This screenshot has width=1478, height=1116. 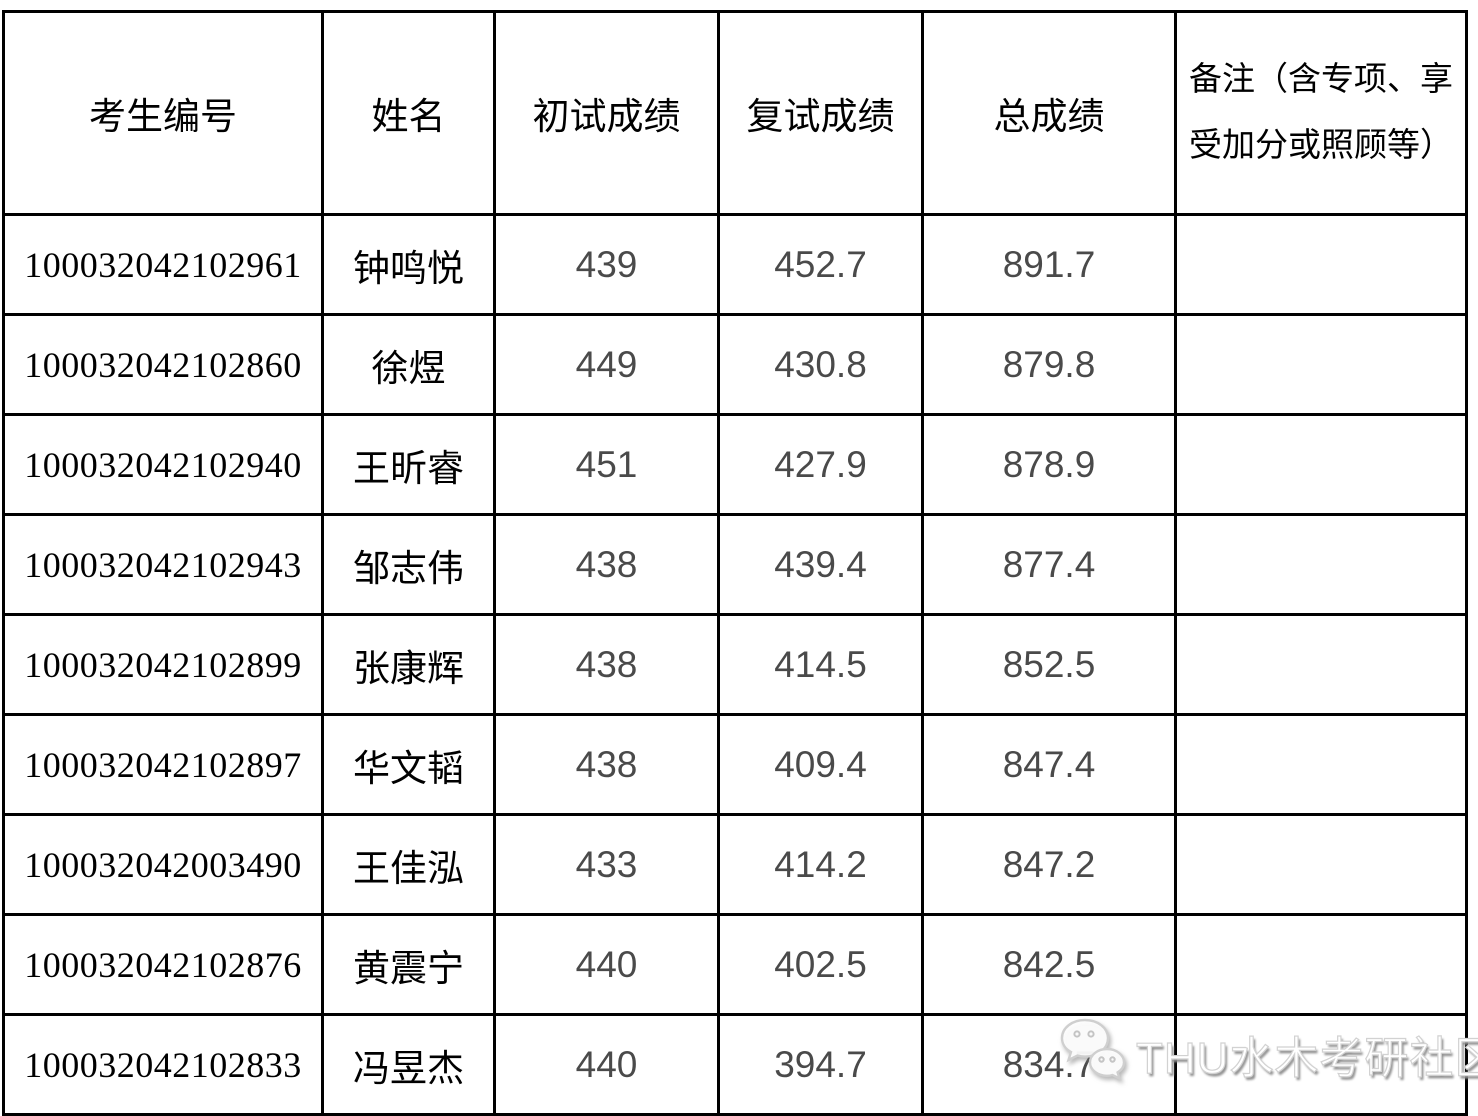 I want to click on header-candidate-id: 考生编号, so click(x=163, y=113).